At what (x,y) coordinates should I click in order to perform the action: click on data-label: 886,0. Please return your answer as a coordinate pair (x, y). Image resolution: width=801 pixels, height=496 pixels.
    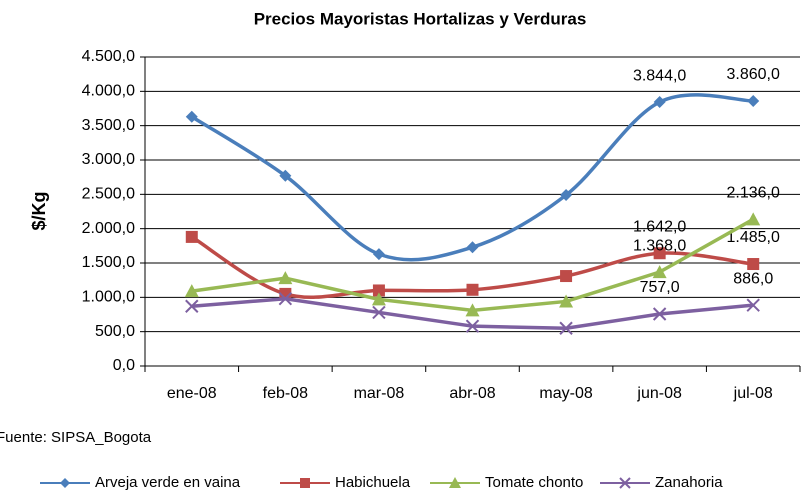
    Looking at the image, I should click on (753, 278).